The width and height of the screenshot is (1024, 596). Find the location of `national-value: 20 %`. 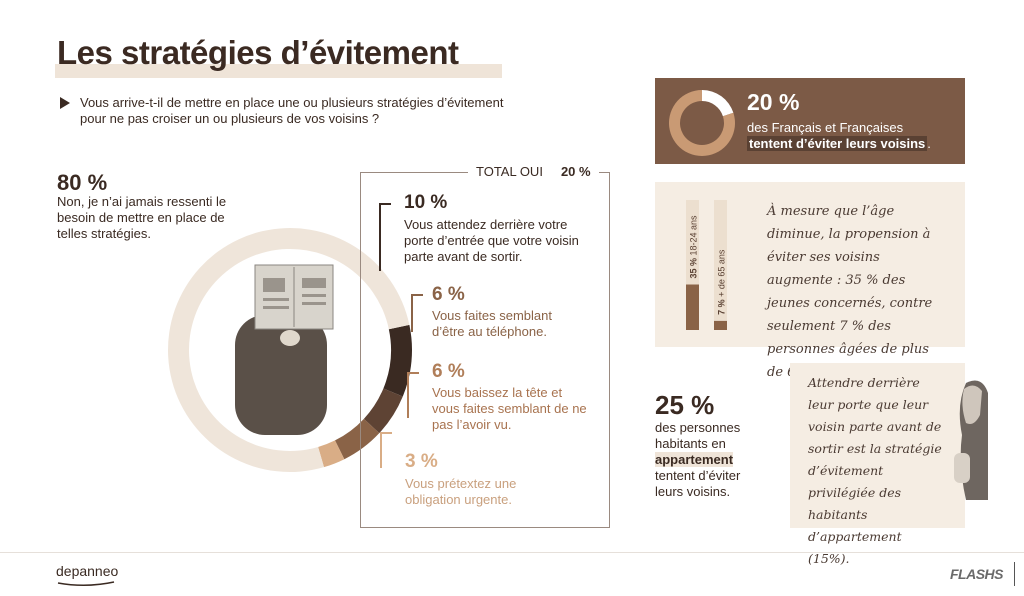

national-value: 20 % is located at coordinates (773, 102).